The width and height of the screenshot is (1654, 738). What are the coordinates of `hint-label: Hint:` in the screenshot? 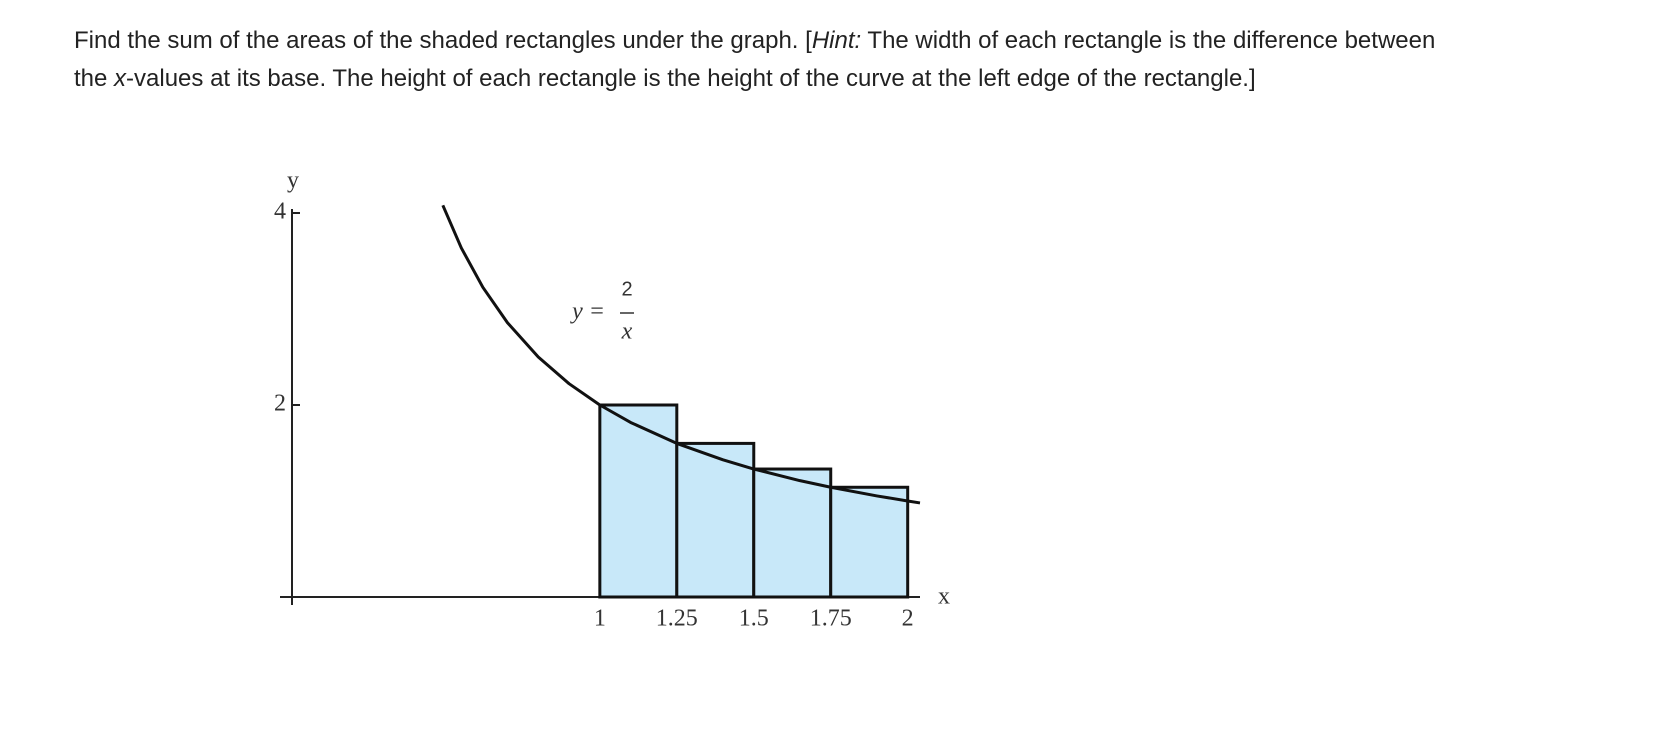 It's located at (836, 40).